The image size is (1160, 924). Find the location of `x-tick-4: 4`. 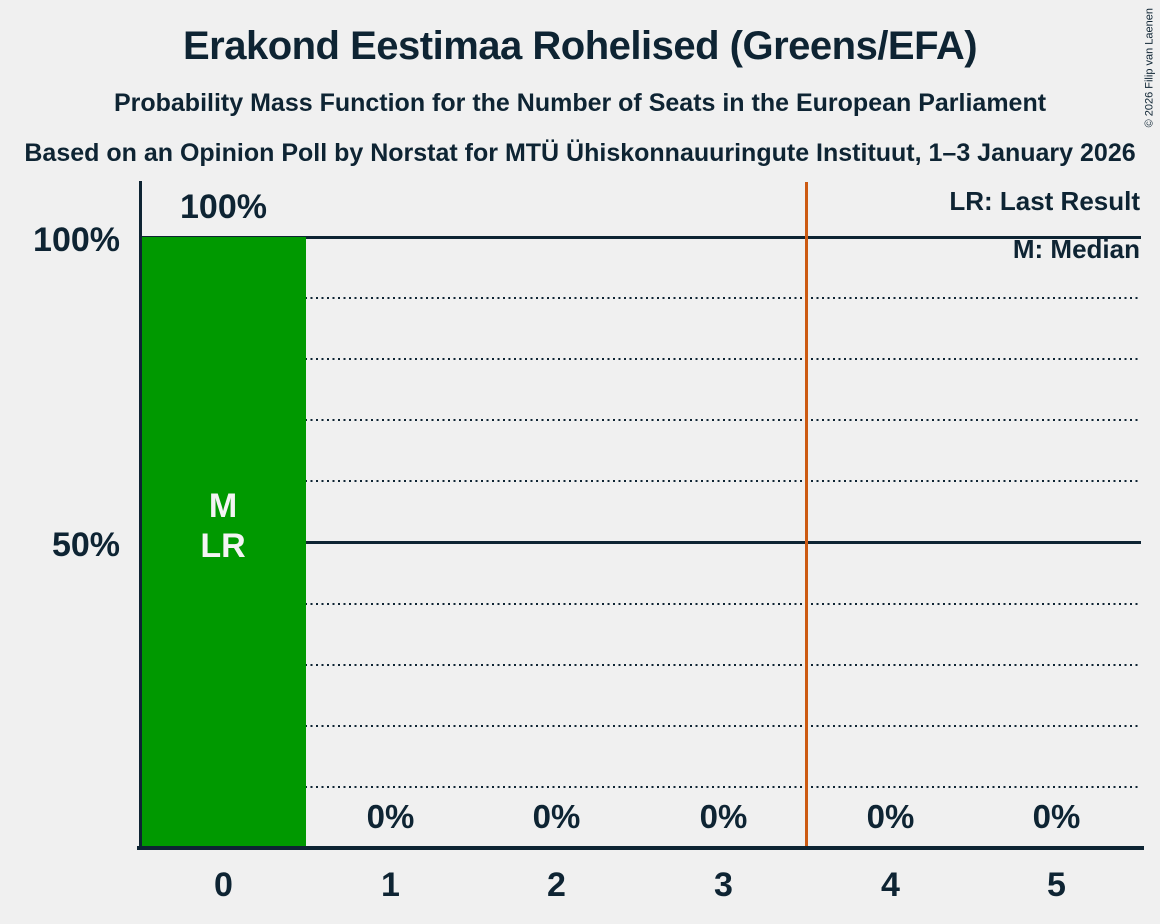

x-tick-4: 4 is located at coordinates (890, 885).